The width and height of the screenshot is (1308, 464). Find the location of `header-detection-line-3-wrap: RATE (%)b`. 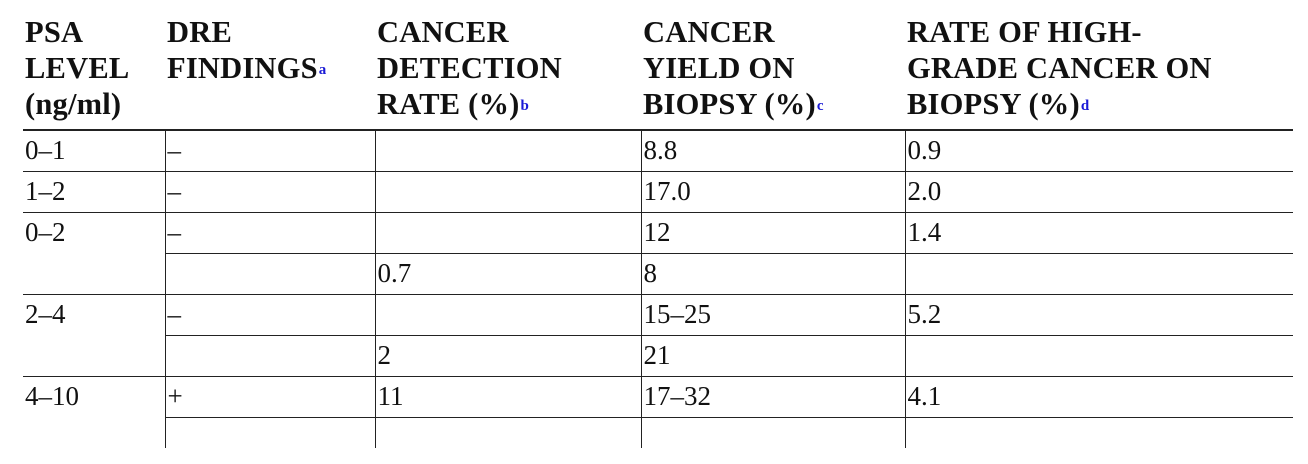

header-detection-line-3-wrap: RATE (%)b is located at coordinates (509, 104).